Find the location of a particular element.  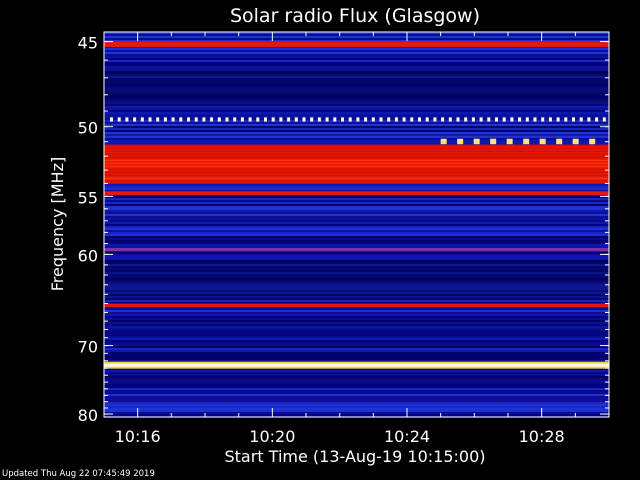

y-tick-label: 55 is located at coordinates (88, 197).